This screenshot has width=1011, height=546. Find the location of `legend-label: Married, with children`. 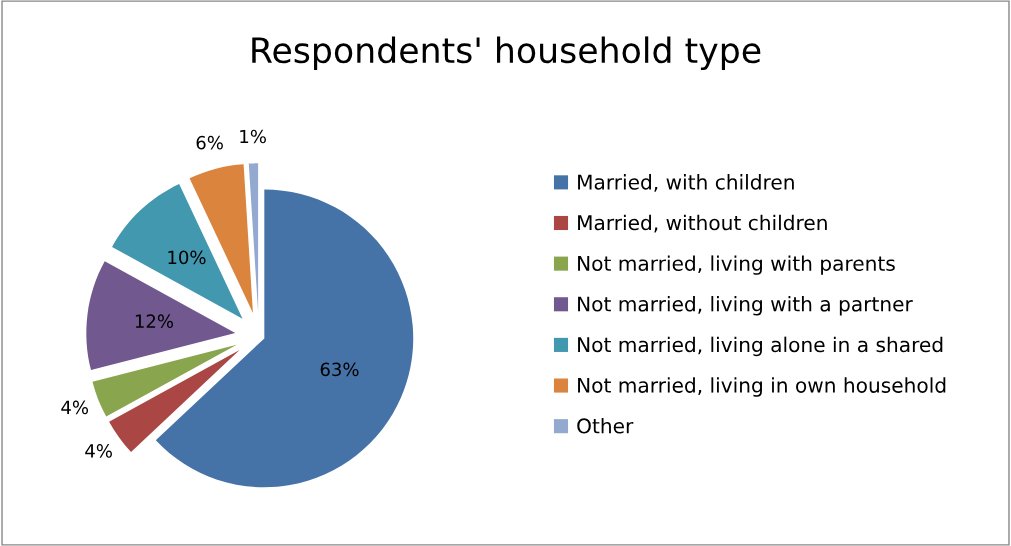

legend-label: Married, with children is located at coordinates (686, 183).